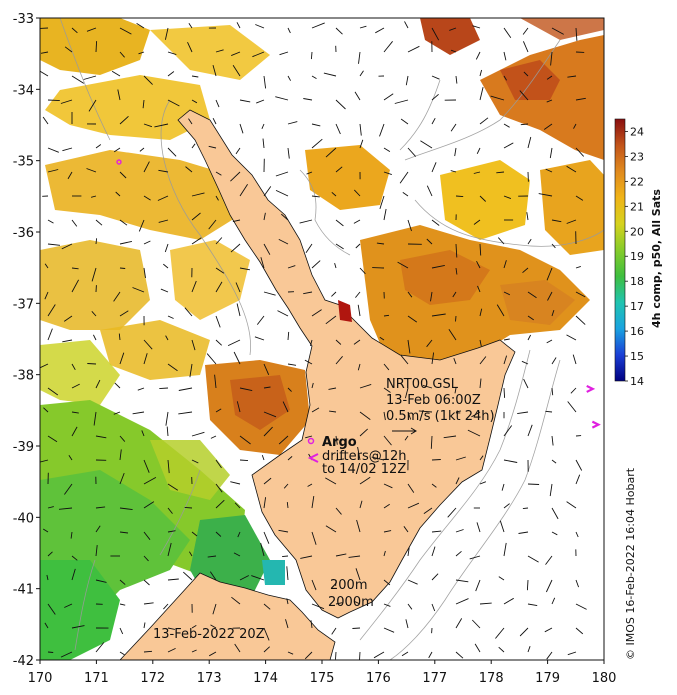 This screenshot has height=695, width=677. I want to click on colorbar-tick-label: 20, so click(637, 231).